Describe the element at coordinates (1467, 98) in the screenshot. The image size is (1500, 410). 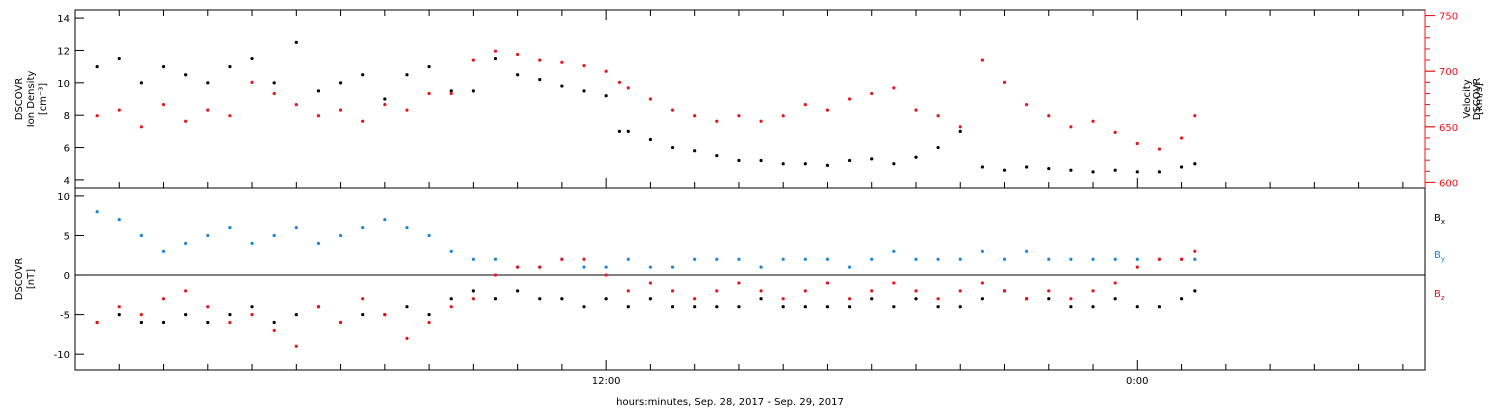
I see `top-right-ylabel-line-2: Velocity` at that location.